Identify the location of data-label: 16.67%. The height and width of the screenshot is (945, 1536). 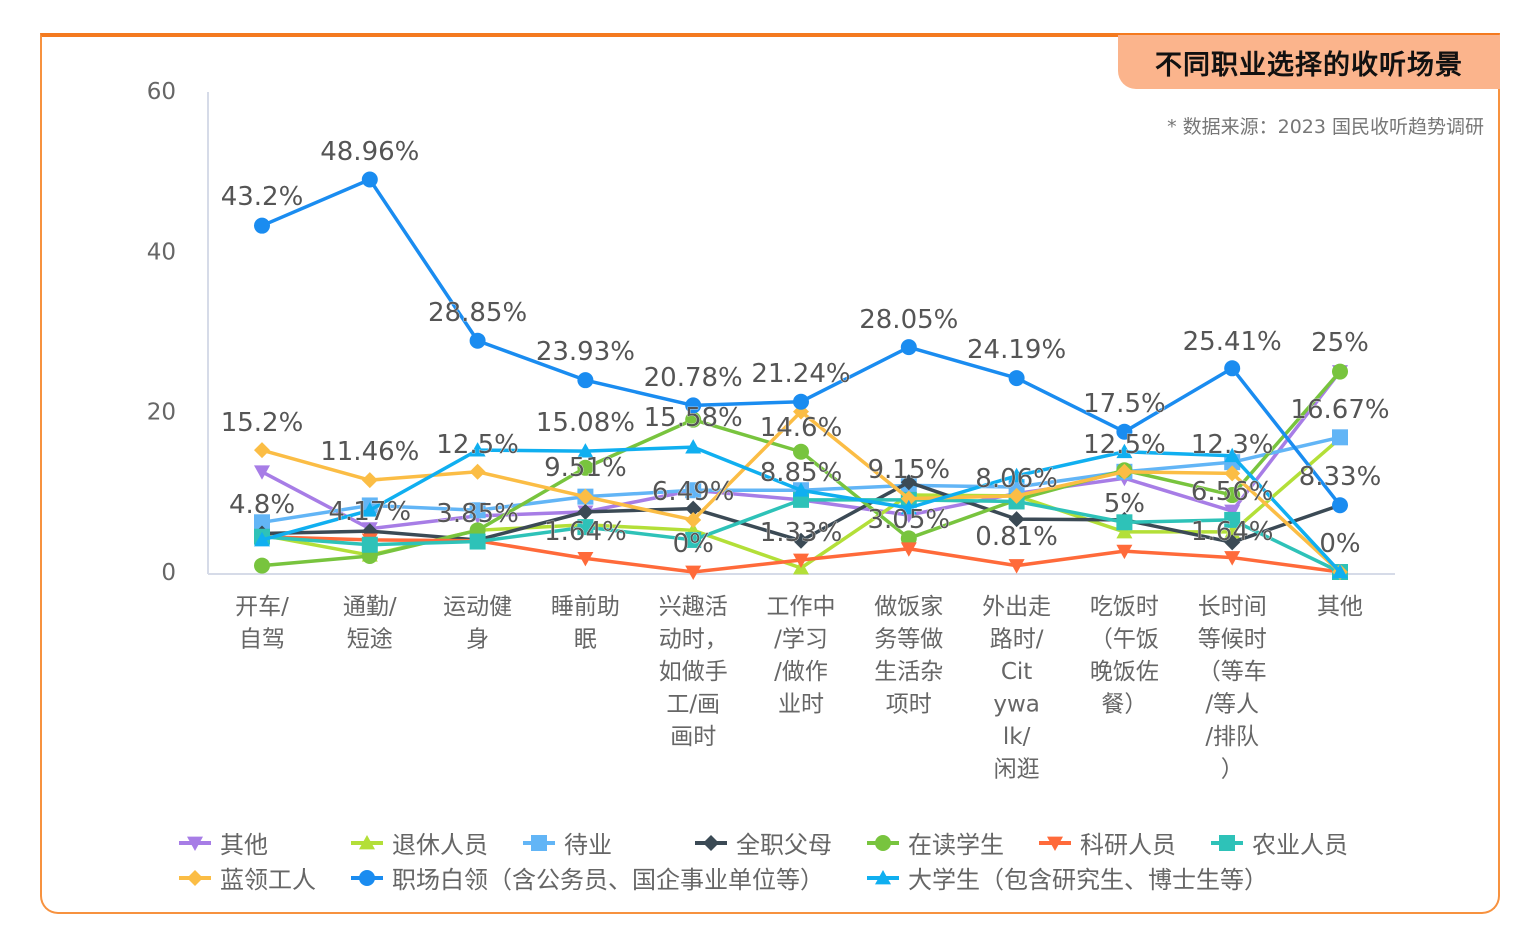
(1339, 410).